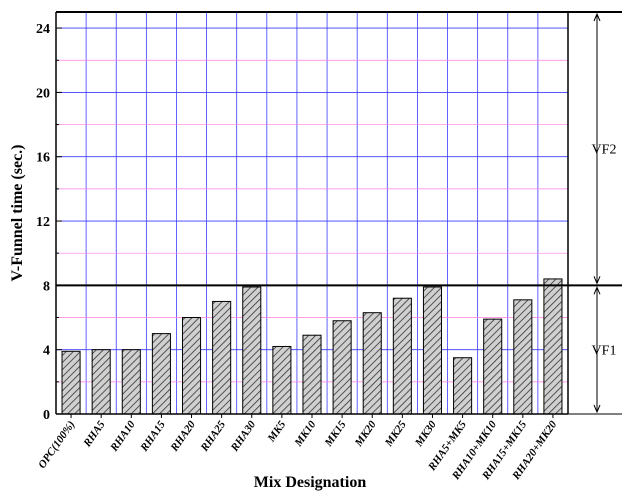  I want to click on x-tick-label: OPC(100%), so click(56, 445).